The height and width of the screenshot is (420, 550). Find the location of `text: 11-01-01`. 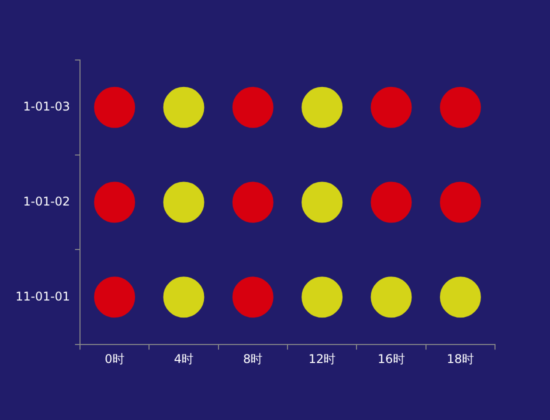

text: 11-01-01 is located at coordinates (43, 296).